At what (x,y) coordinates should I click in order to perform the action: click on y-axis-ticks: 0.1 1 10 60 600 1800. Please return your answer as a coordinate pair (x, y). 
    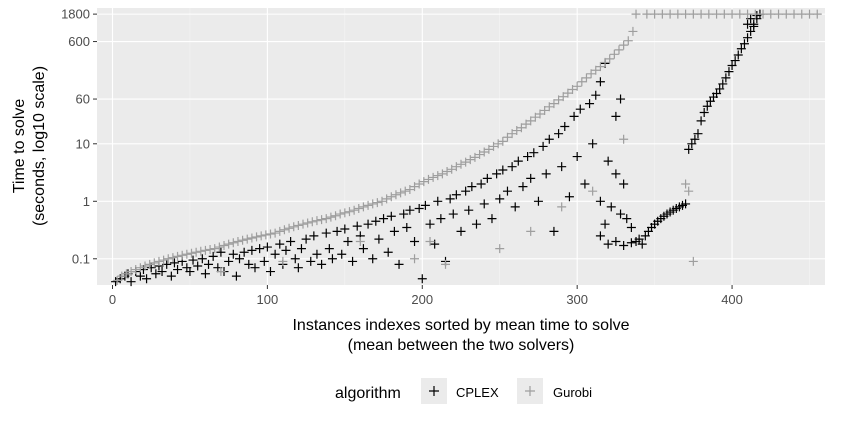
    Looking at the image, I should click on (79, 136).